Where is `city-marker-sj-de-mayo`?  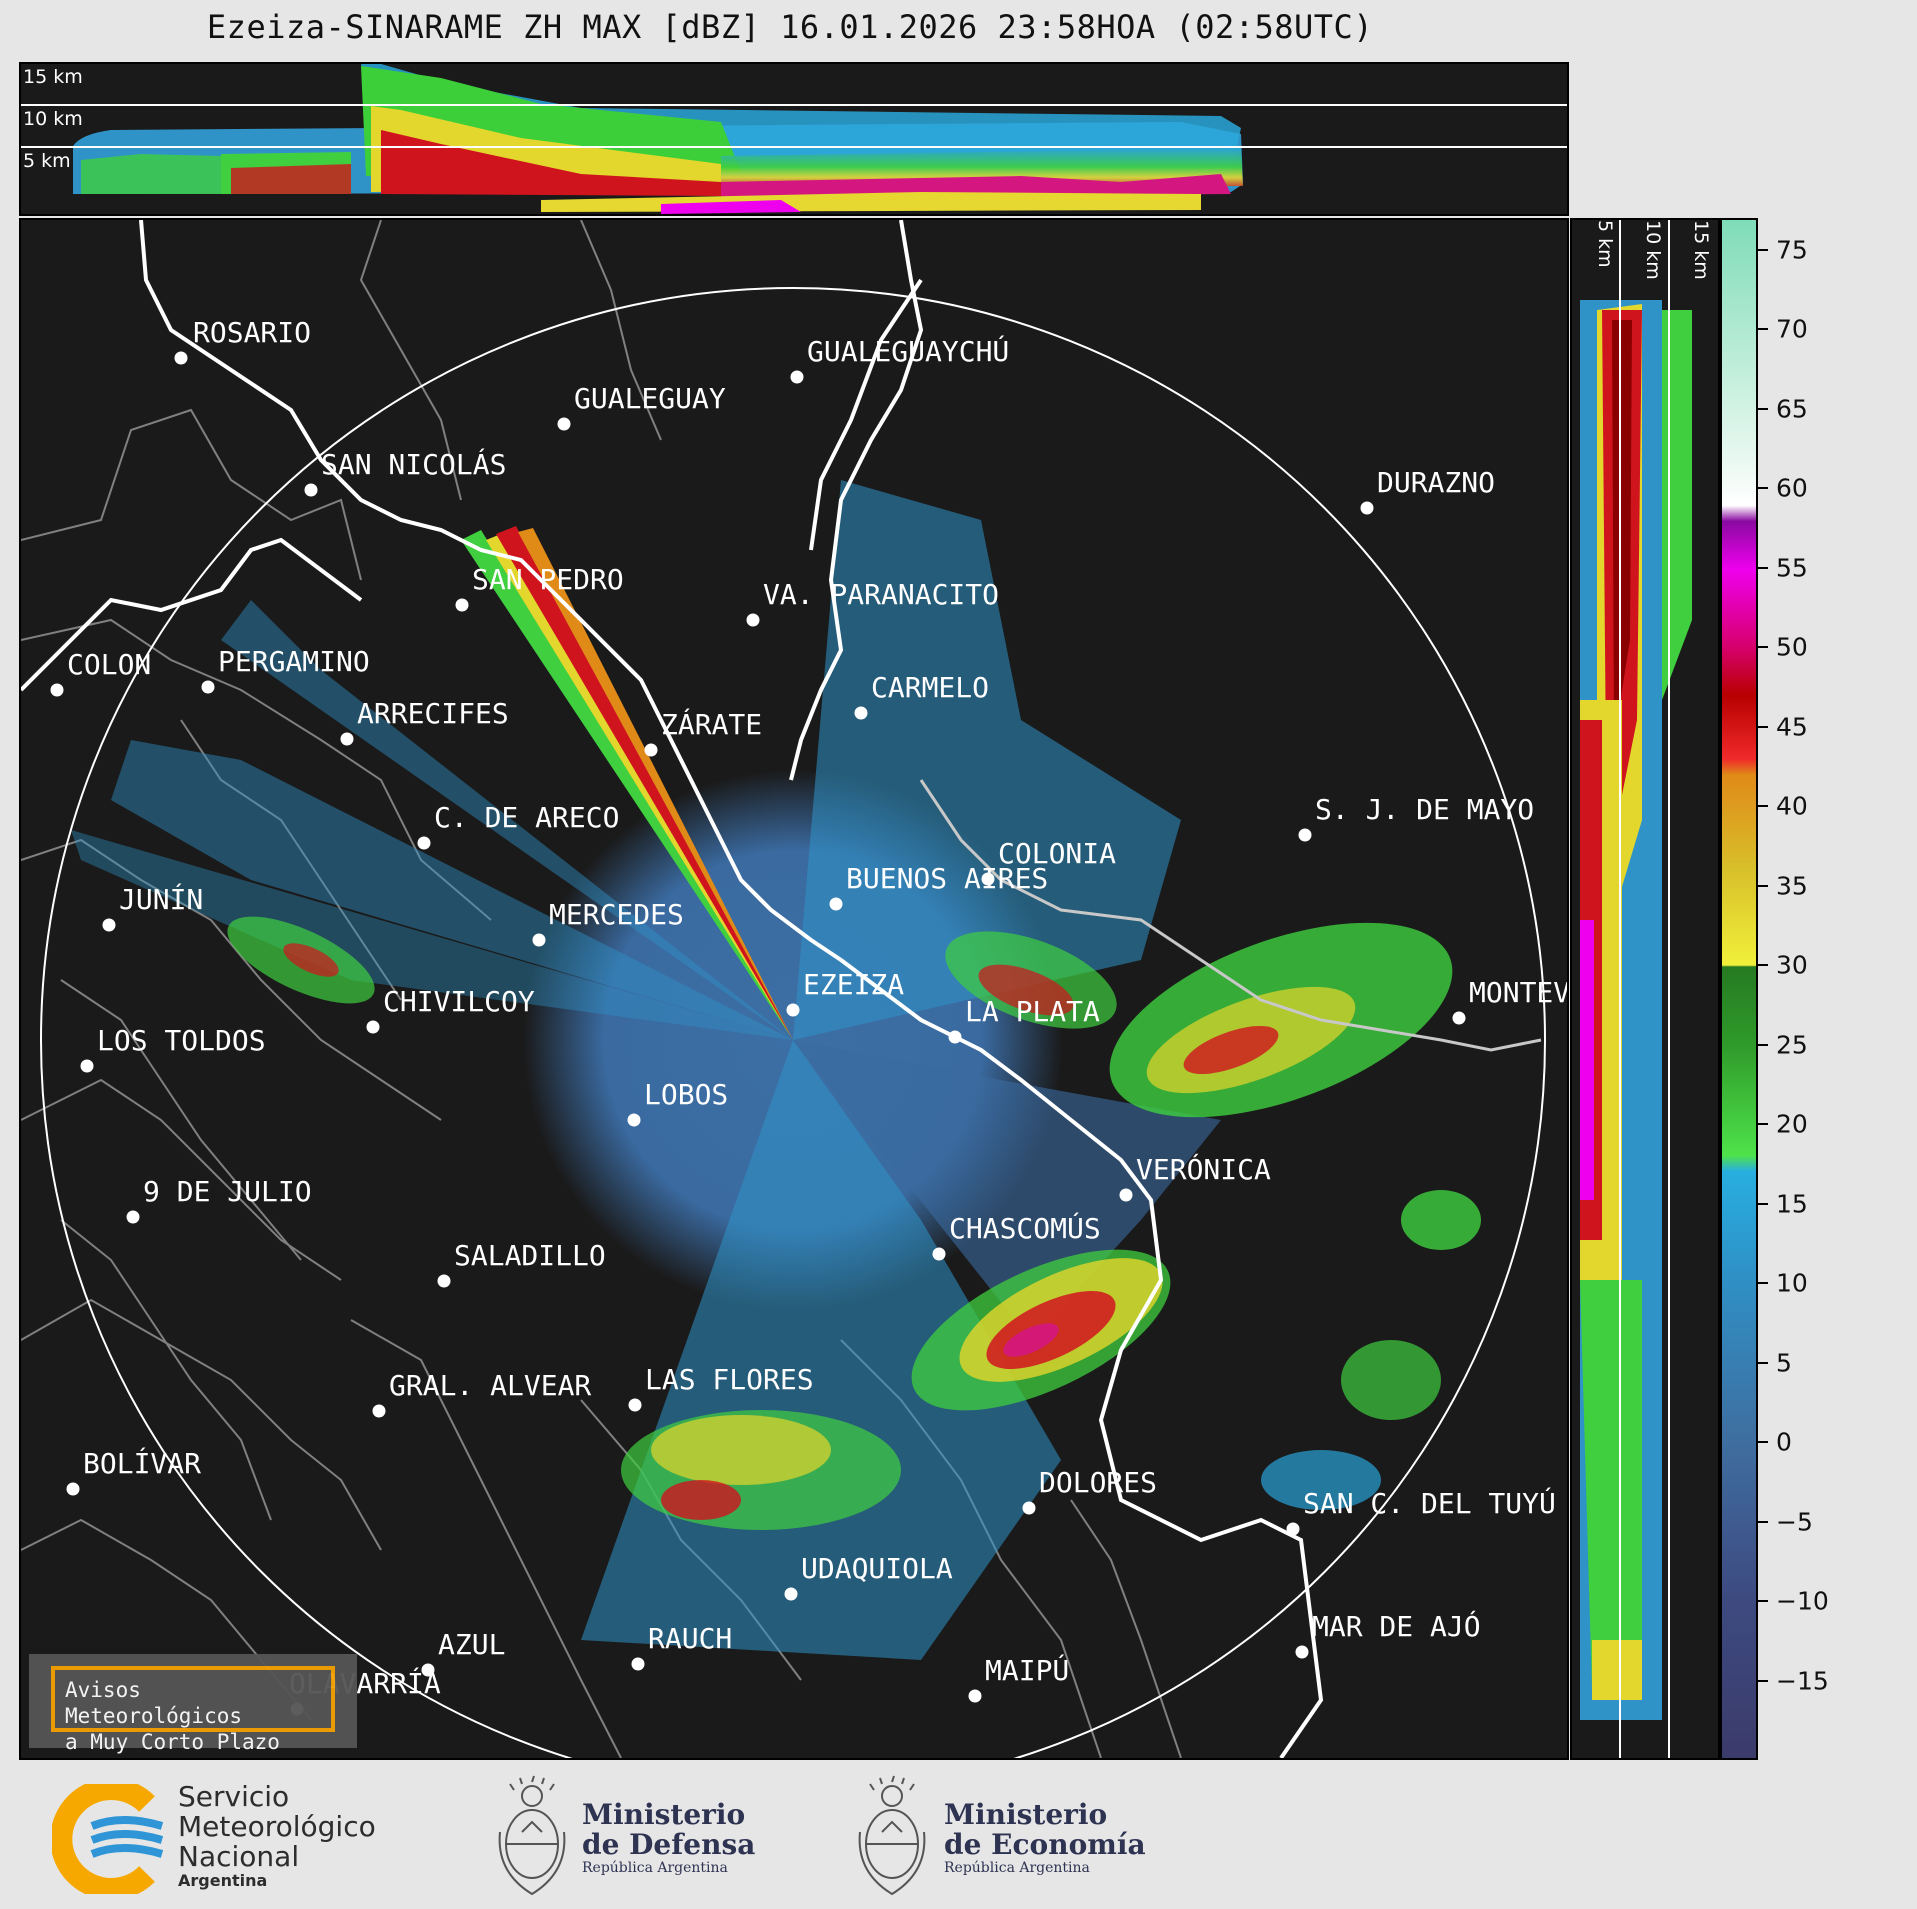
city-marker-sj-de-mayo is located at coordinates (1305, 835).